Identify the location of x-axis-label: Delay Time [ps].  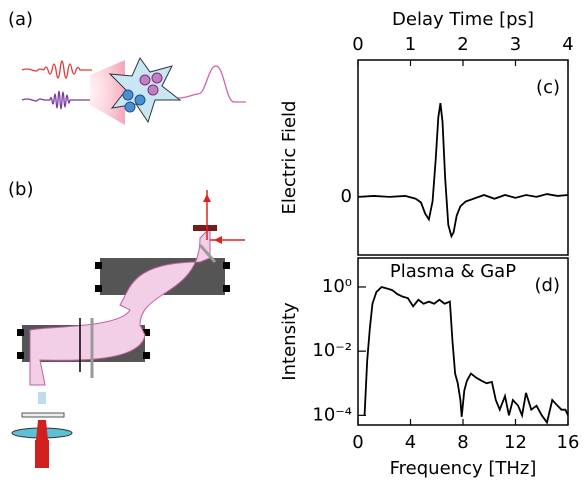
(463, 19).